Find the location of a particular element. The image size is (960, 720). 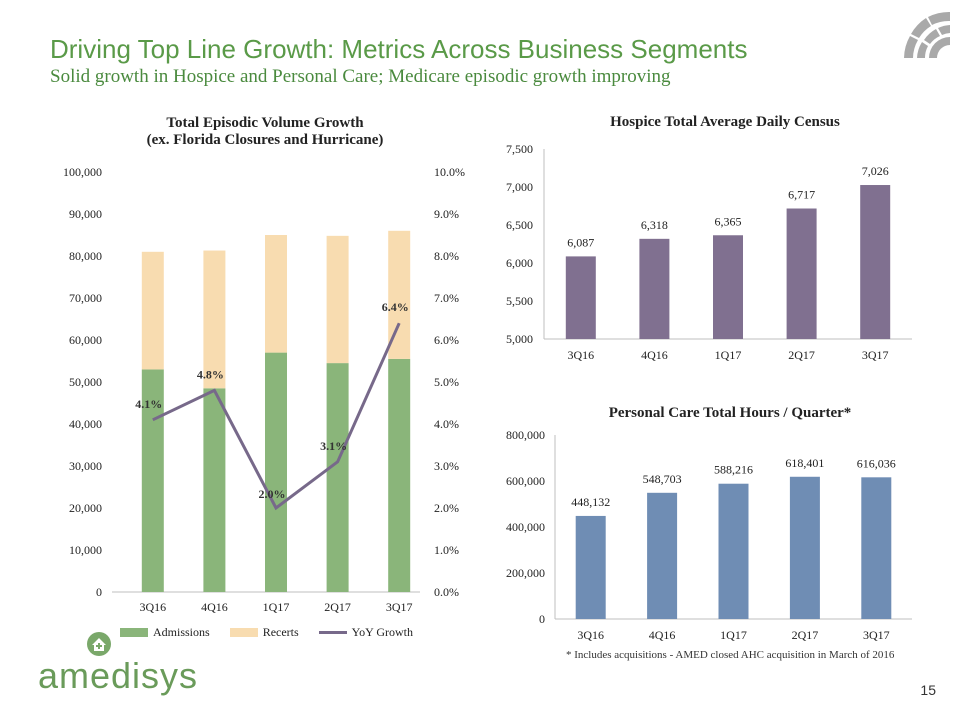

brand-logo: amedisys is located at coordinates (118, 664).